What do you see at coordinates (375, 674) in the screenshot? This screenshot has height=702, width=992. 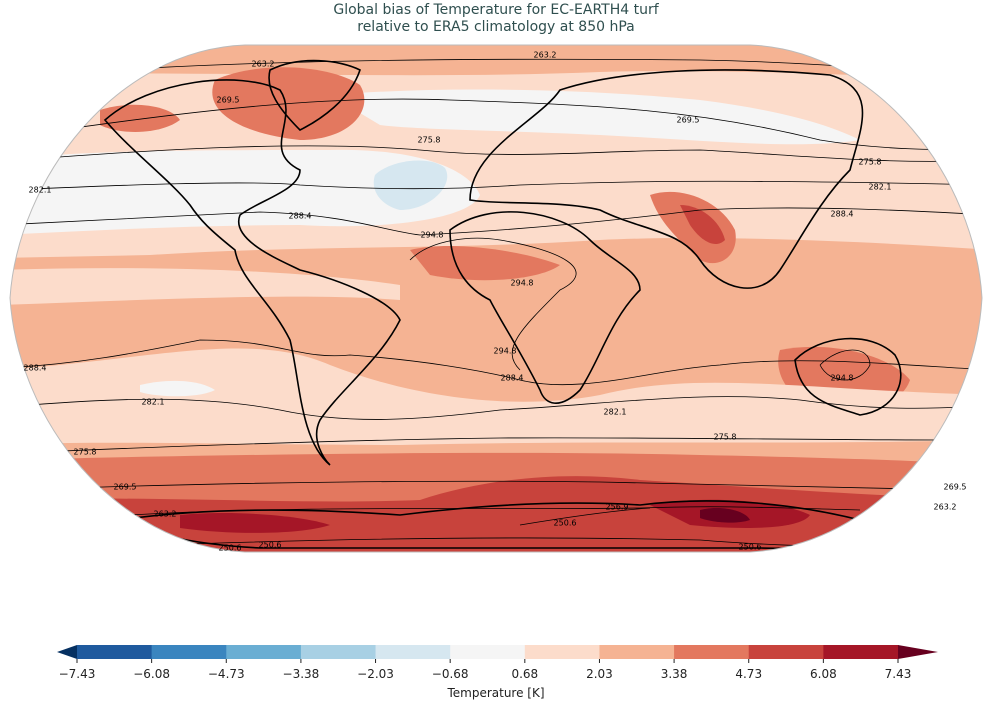 I see `colorbar-tick-label: −2.03` at bounding box center [375, 674].